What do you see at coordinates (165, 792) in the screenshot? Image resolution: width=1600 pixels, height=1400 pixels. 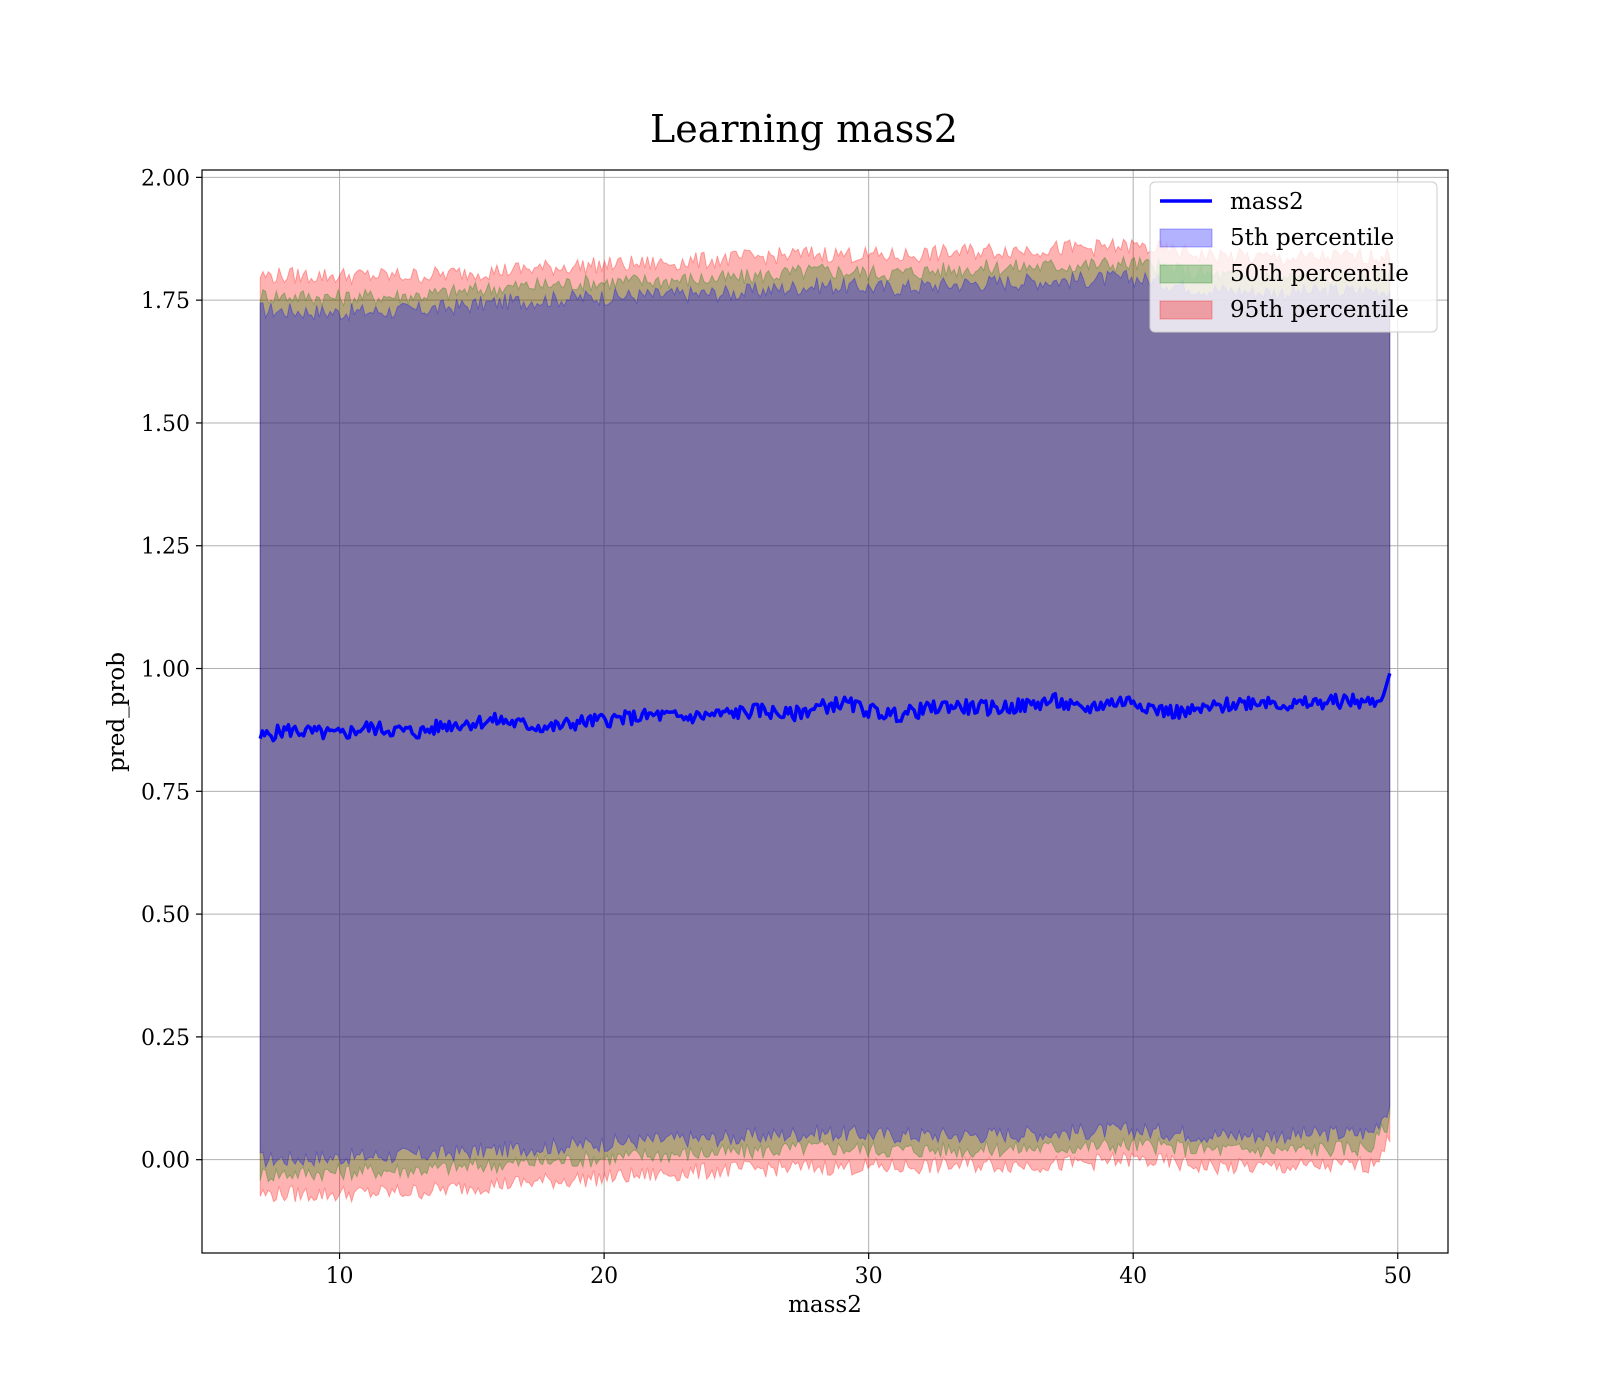 I see `y-tick-label-3: 0.75` at bounding box center [165, 792].